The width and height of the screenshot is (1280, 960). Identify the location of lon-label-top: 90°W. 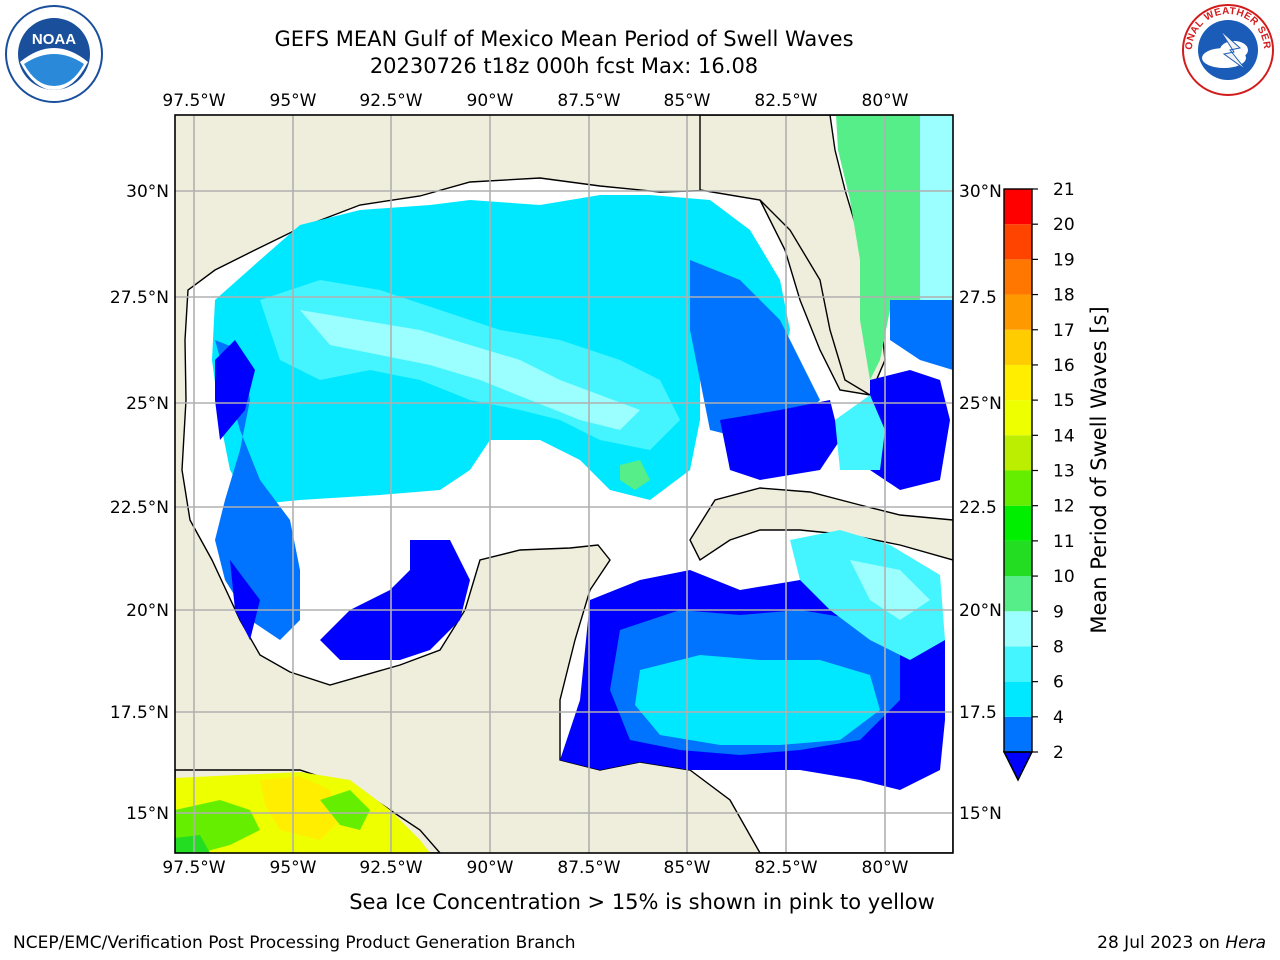
(490, 101).